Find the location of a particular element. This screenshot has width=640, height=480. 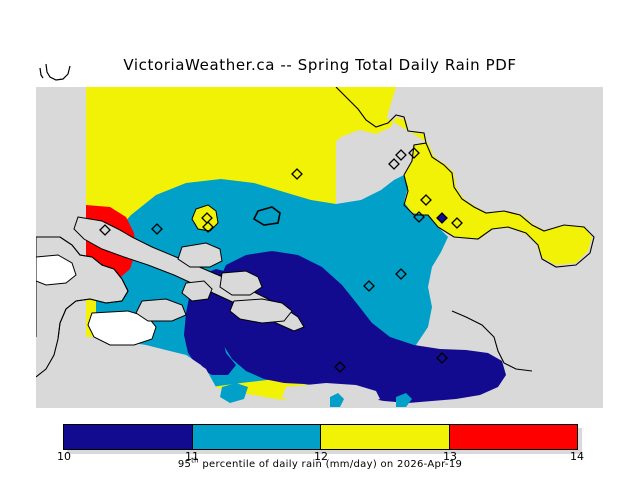

colorbar is located at coordinates (322, 439).